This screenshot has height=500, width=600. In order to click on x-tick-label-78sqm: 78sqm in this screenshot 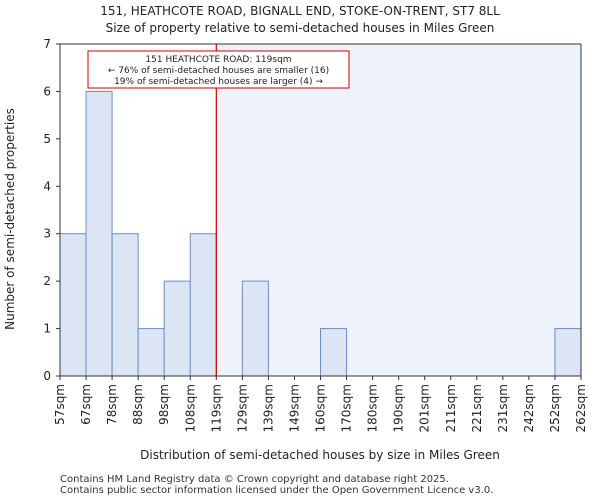, I will do `click(112, 404)`.